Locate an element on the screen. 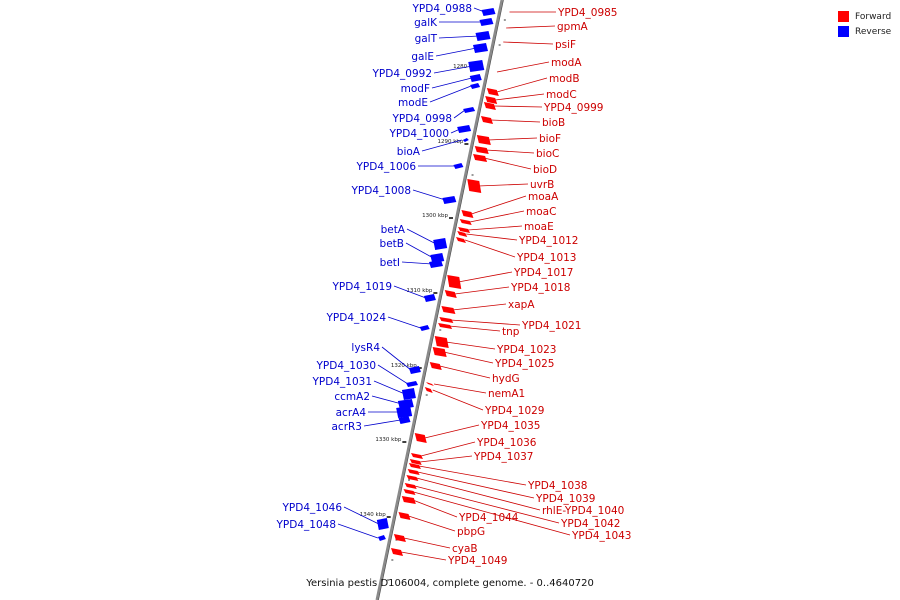  gene-label-lysr4: lysR4 is located at coordinates (365, 348).